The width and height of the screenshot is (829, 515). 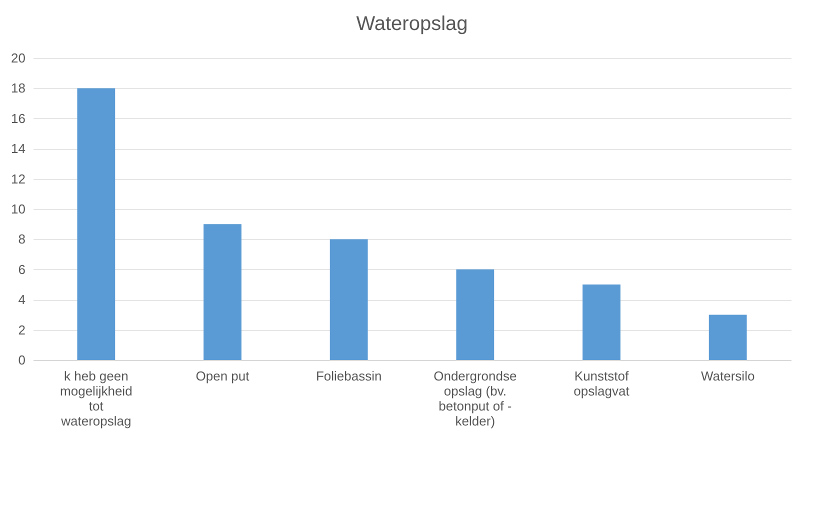 What do you see at coordinates (22, 269) in the screenshot?
I see `y-tick-label: 6` at bounding box center [22, 269].